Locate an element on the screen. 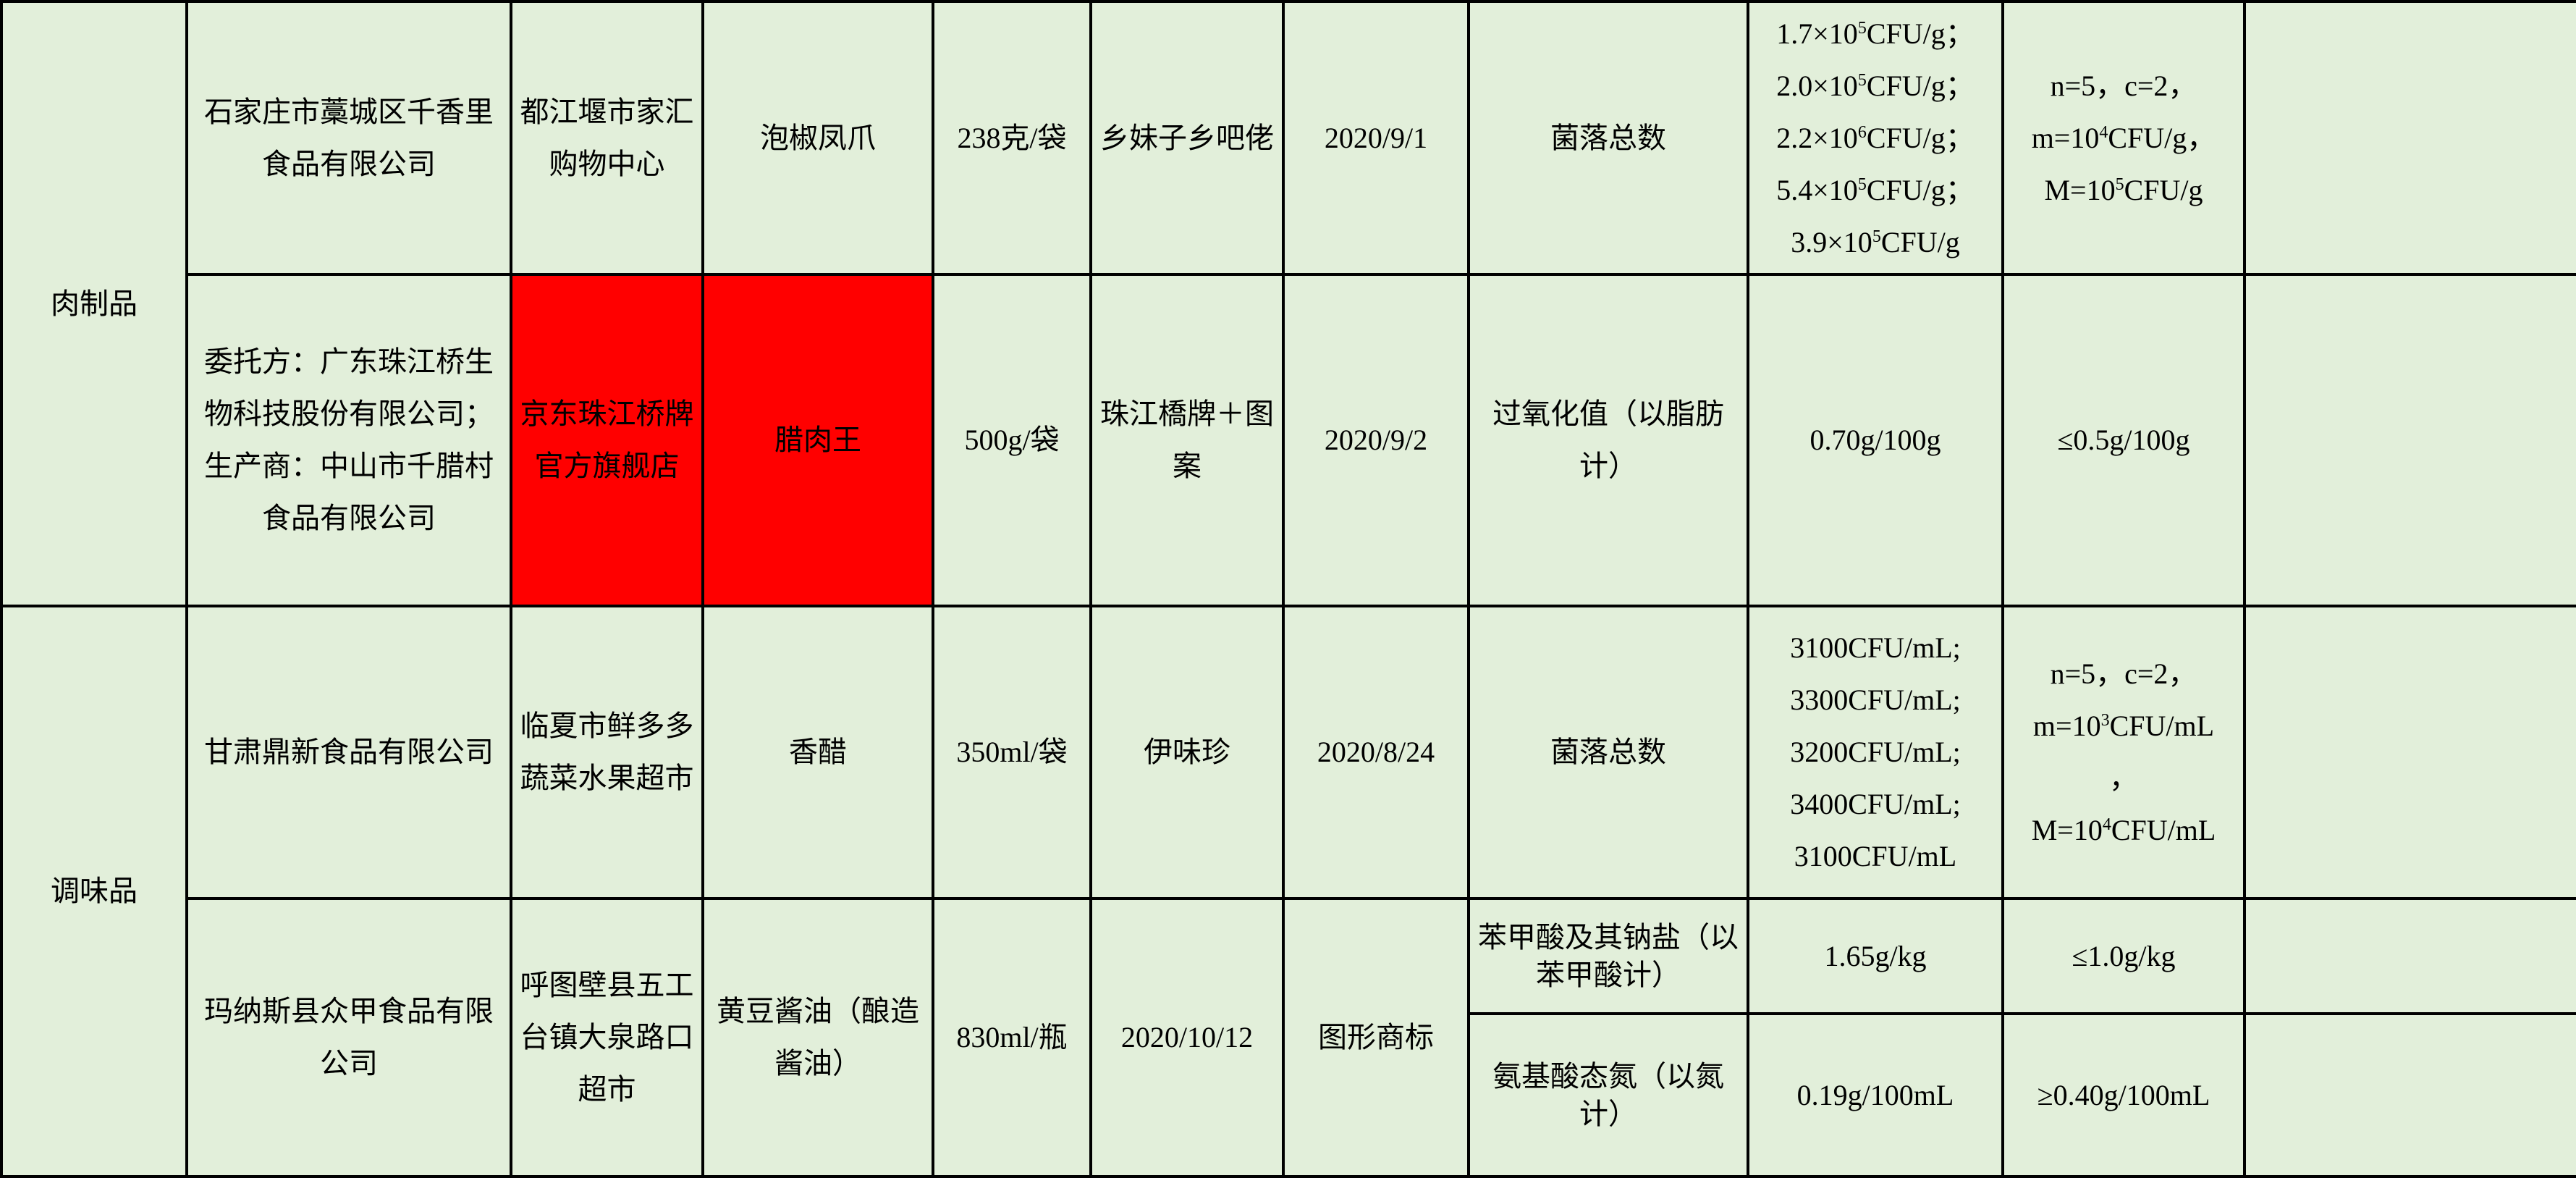 The image size is (2576, 1178). result-cell: 0.19g/100mL is located at coordinates (1876, 1095).